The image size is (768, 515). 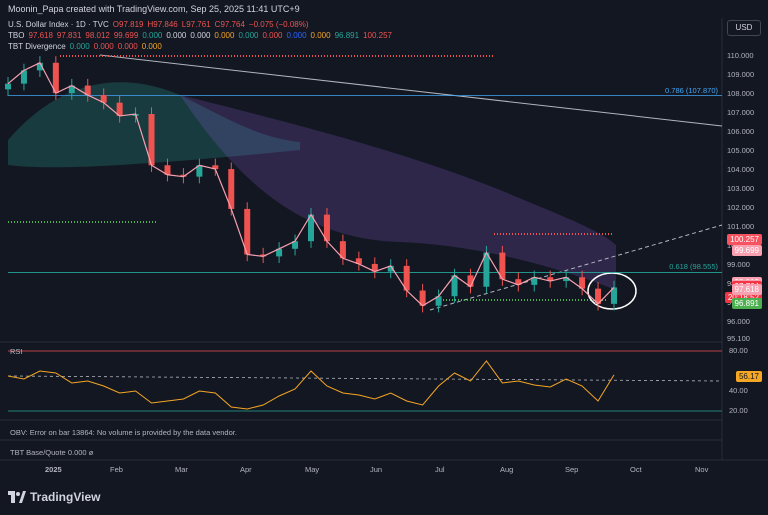 I want to click on tbt-base-quote: TBT Base/Quote 0.000 ø, so click(x=51, y=452).